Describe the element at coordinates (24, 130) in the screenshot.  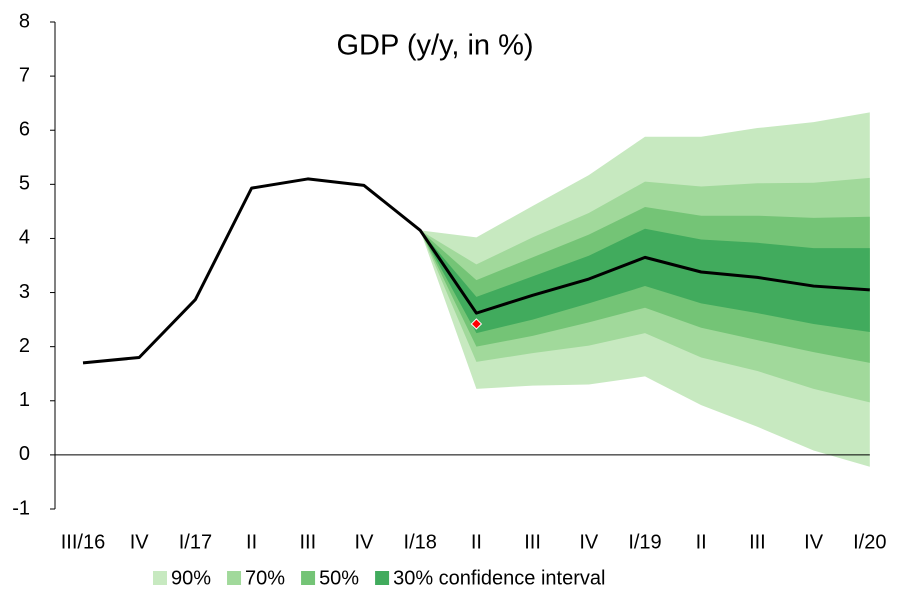
I see `y-tick-label: 6` at that location.